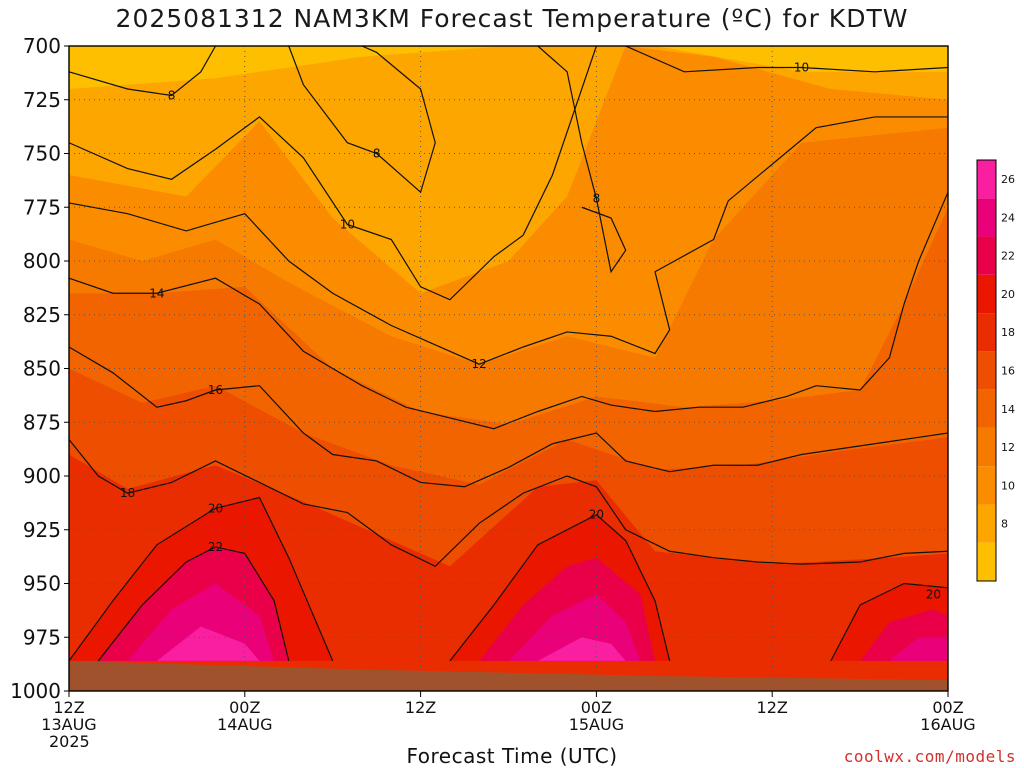 The height and width of the screenshot is (768, 1024). Describe the element at coordinates (508, 675) in the screenshot. I see `ground-area` at that location.